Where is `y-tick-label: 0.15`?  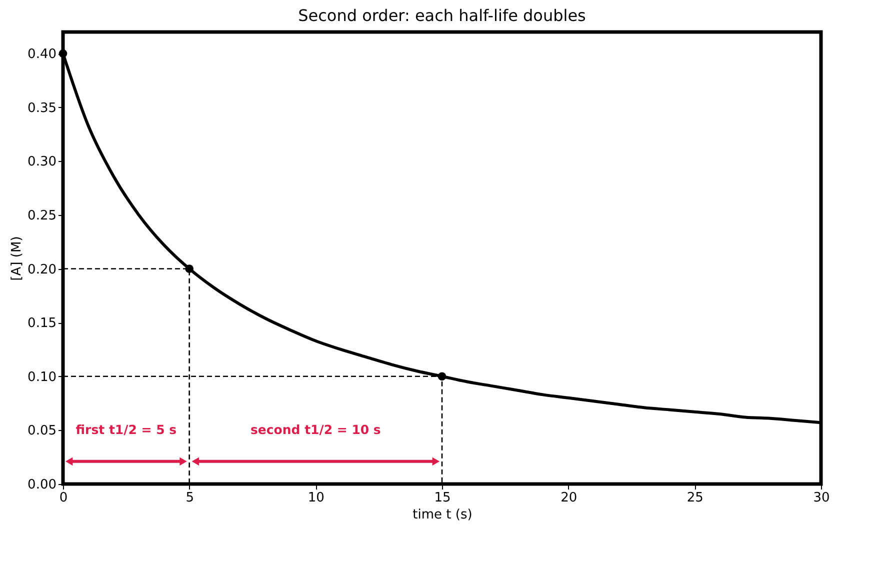
y-tick-label: 0.15 is located at coordinates (42, 324).